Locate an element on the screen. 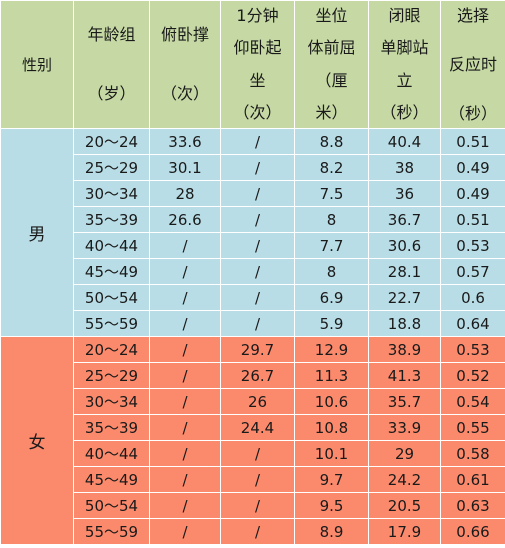 This screenshot has height=548, width=505. sit-reach-value: 11.3 is located at coordinates (331, 375).